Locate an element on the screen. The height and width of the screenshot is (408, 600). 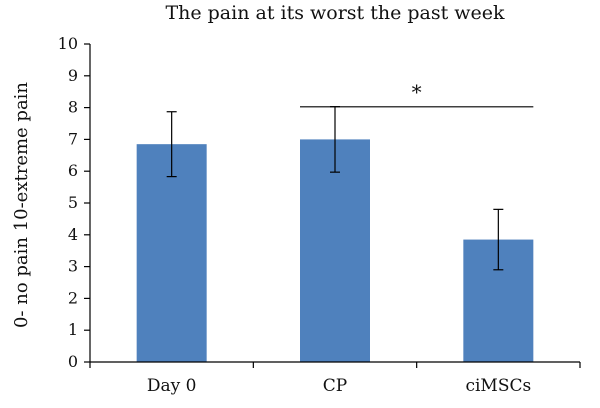
x-tick-label: ciMSCs is located at coordinates (498, 386).